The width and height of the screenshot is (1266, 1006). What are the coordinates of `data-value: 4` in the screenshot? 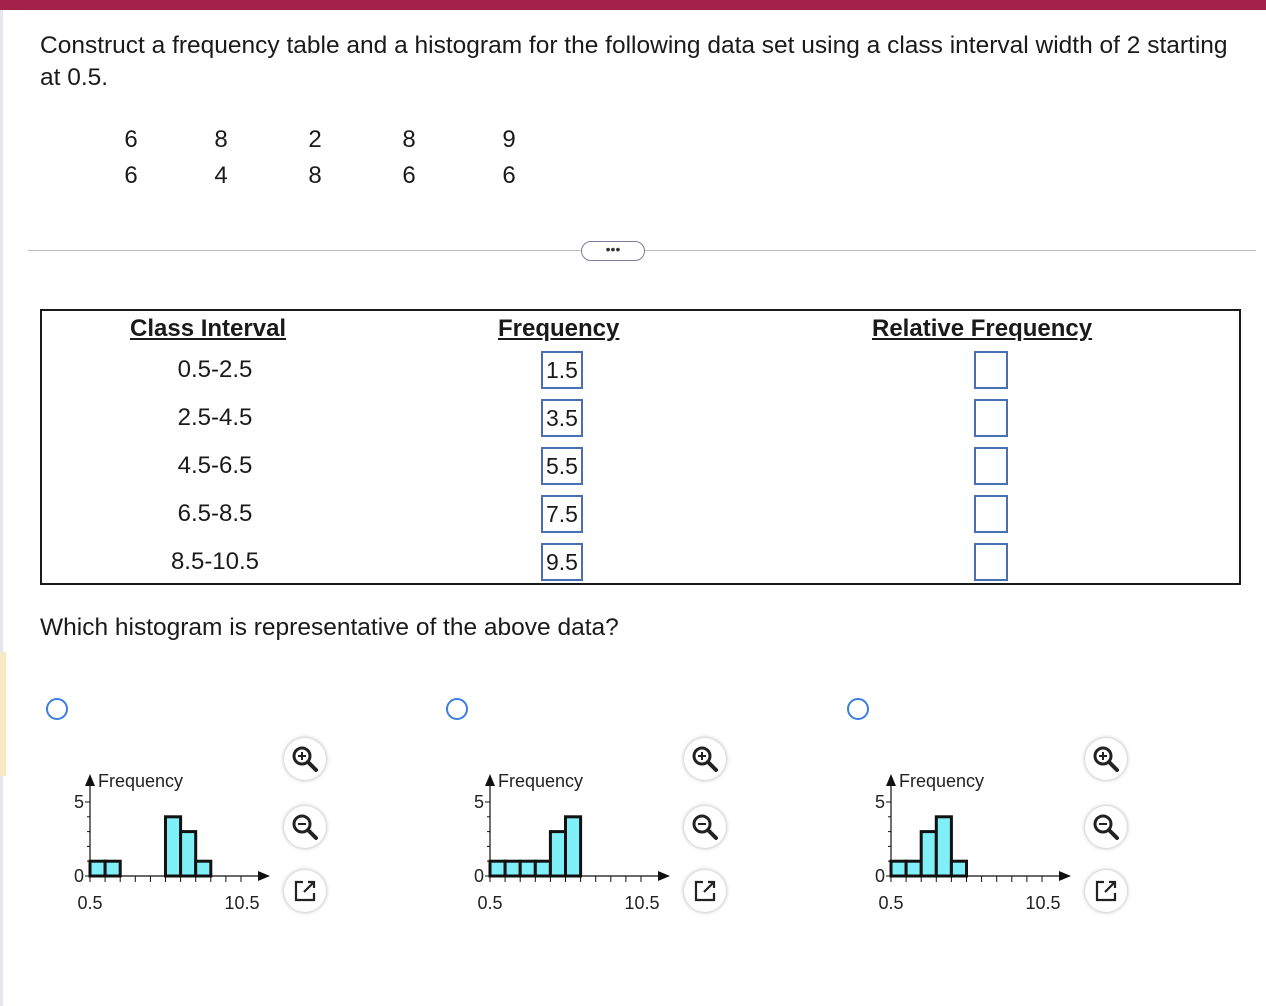 It's located at (221, 175).